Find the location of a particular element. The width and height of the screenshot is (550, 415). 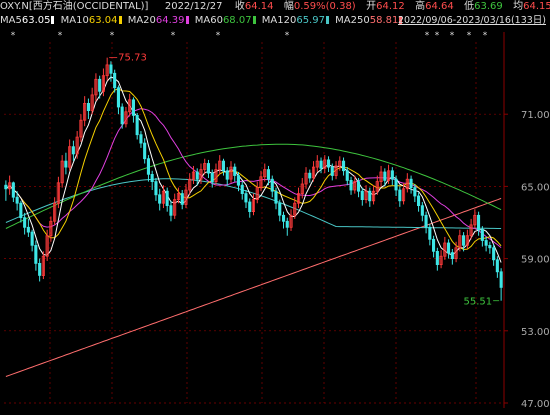

ma5-marker is located at coordinates (53, 20).